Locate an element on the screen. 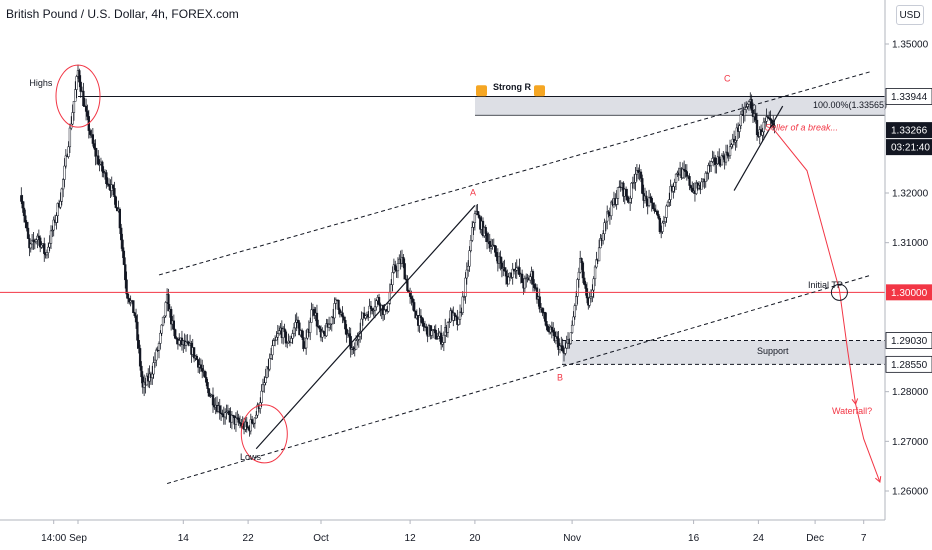 Image resolution: width=932 pixels, height=550 pixels. strong-r-label: Strong R is located at coordinates (512, 87).